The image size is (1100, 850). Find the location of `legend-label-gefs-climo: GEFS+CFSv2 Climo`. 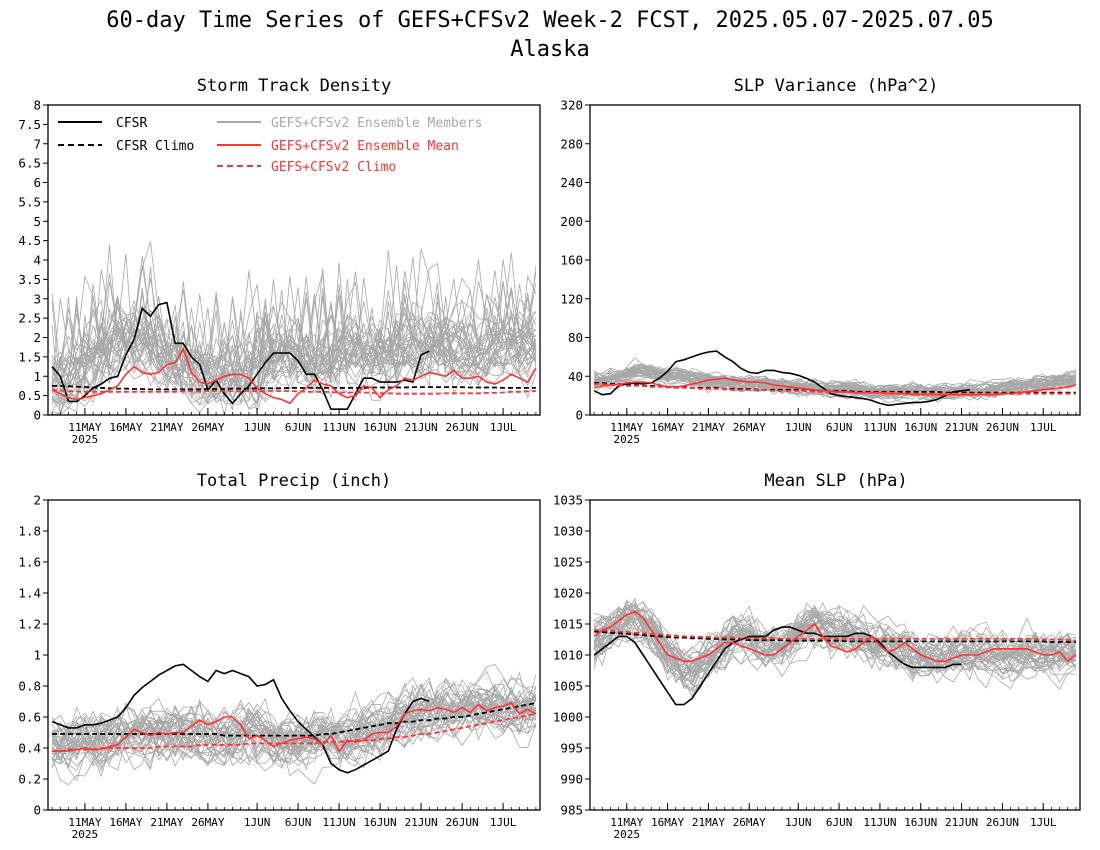

legend-label-gefs-climo: GEFS+CFSv2 Climo is located at coordinates (333, 167).